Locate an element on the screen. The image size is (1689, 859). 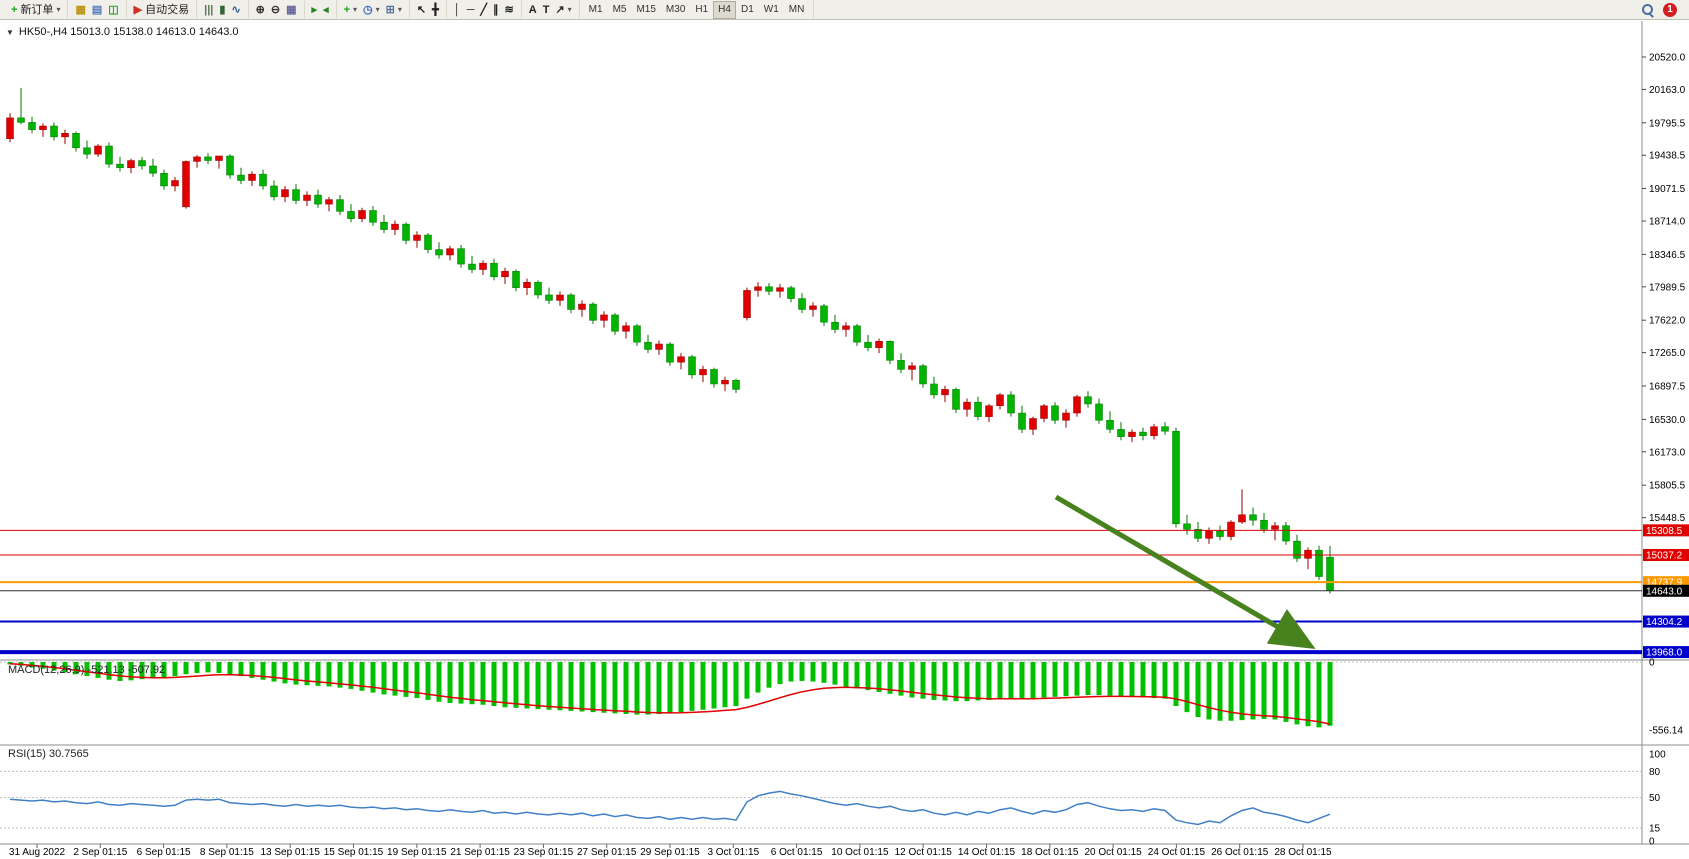
zoom-in-button: ⊕ is located at coordinates (260, 10).